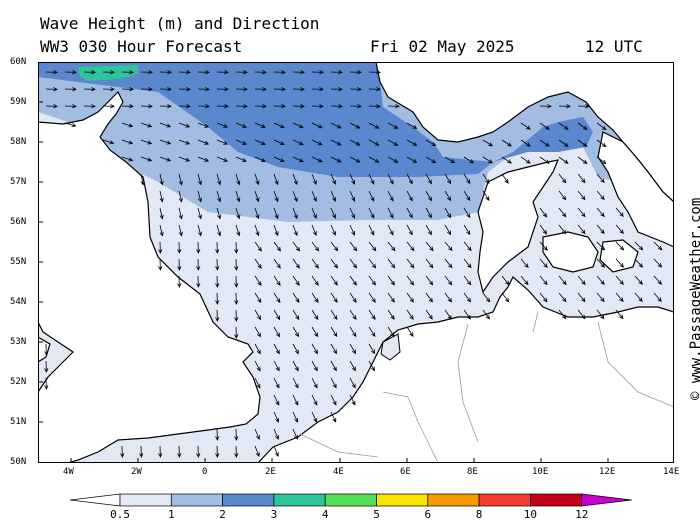 Image resolution: width=700 pixels, height=525 pixels. I want to click on colorbar-label: 1, so click(171, 514).